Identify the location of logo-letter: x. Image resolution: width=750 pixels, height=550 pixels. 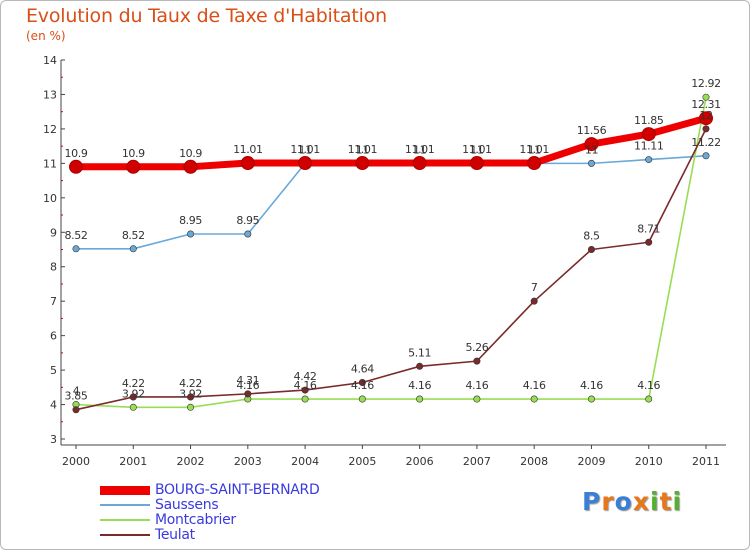
(641, 501).